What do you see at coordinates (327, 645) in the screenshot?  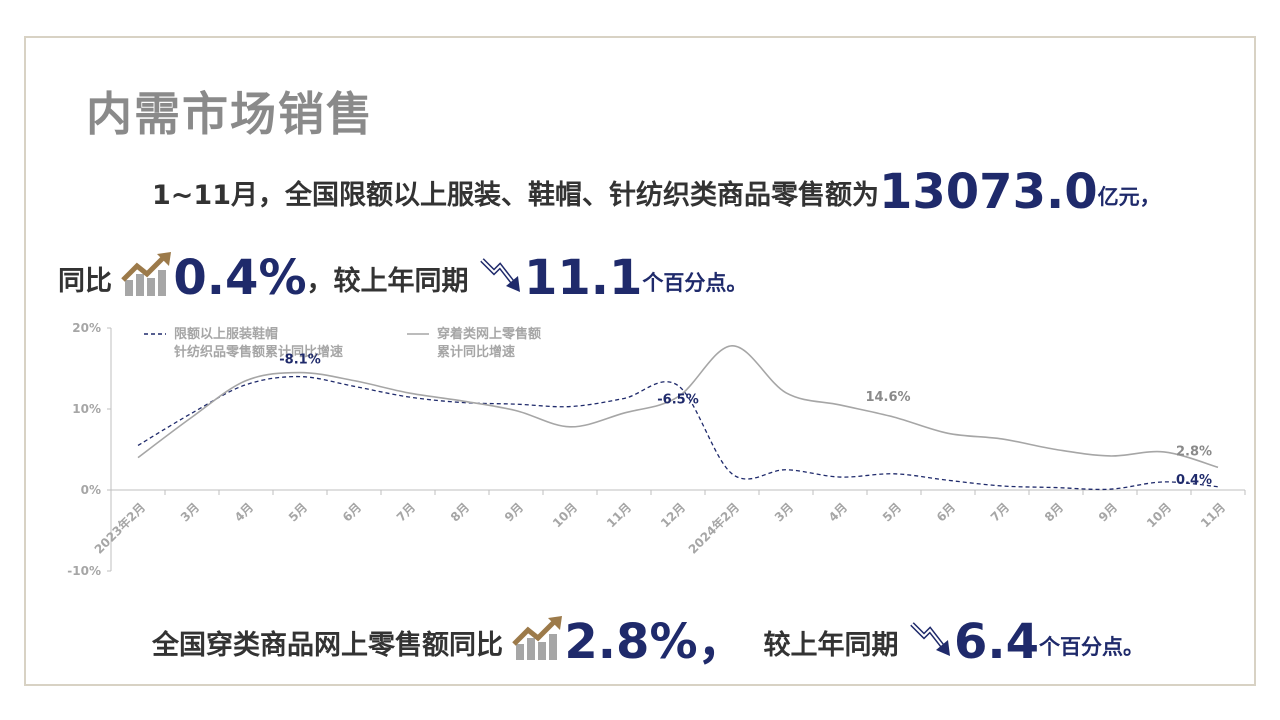 I see `online-label: 全国穿类商品网上零售额同比` at bounding box center [327, 645].